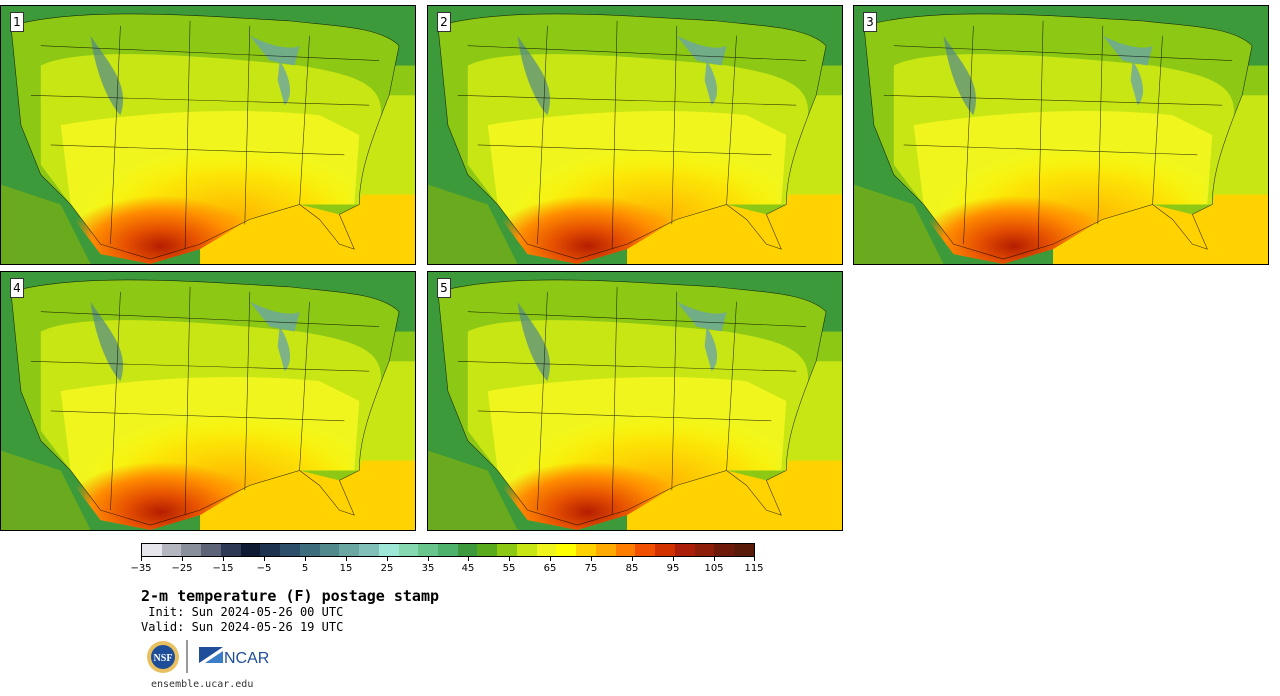 This screenshot has height=696, width=1280. I want to click on colorbar-tick-label: −35, so click(141, 568).